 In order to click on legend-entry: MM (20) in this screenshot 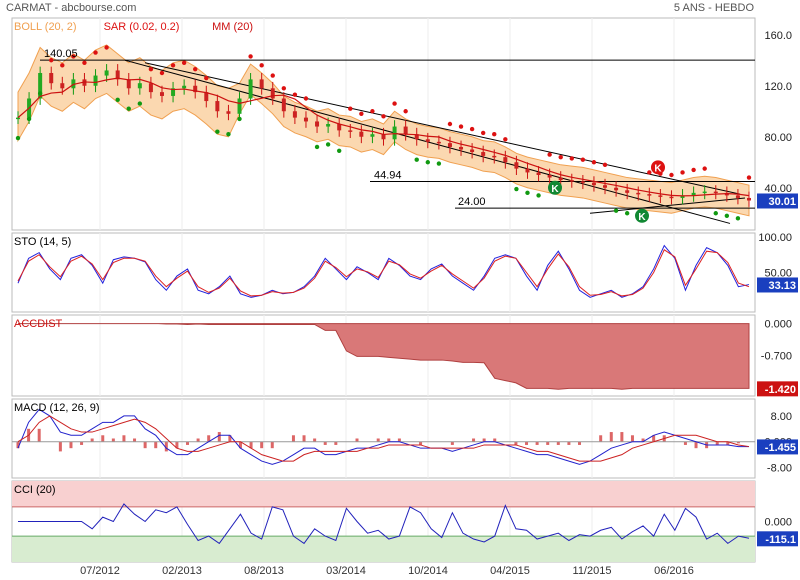, I will do `click(232, 27)`.